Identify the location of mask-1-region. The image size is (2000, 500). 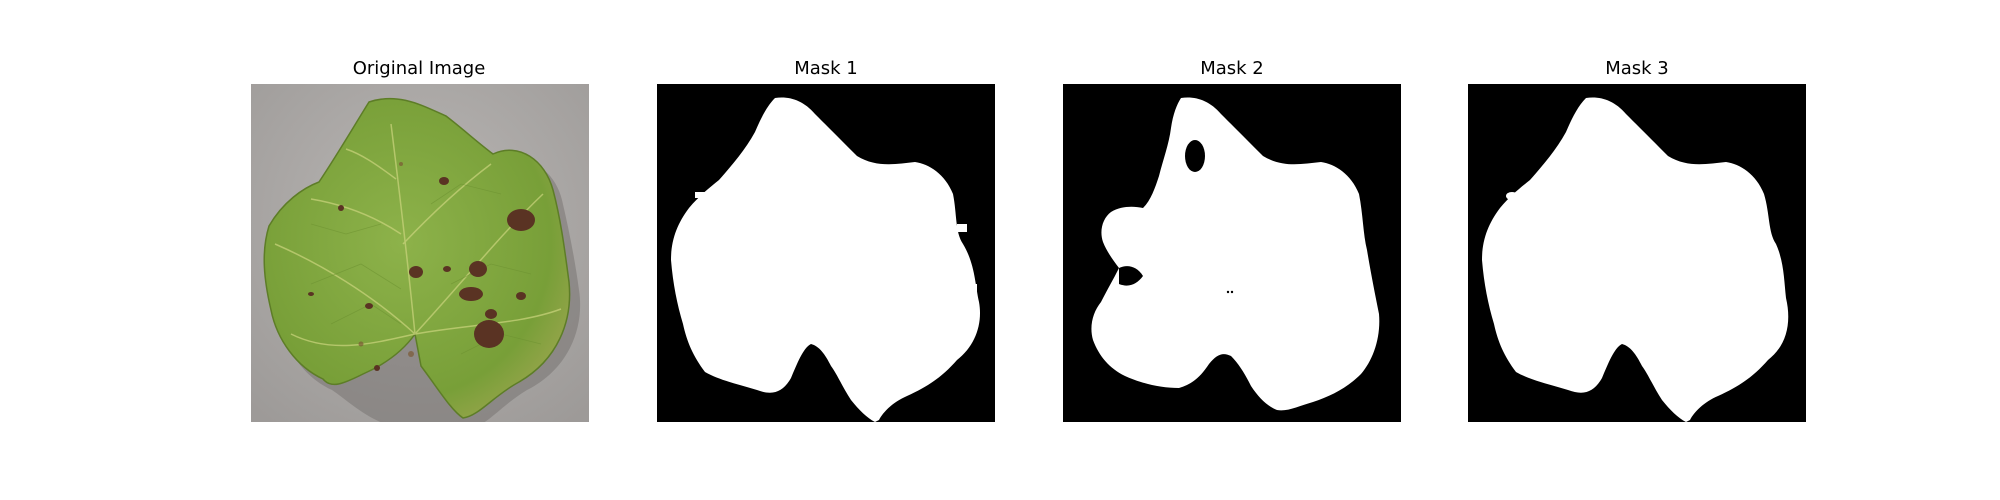
(825, 259).